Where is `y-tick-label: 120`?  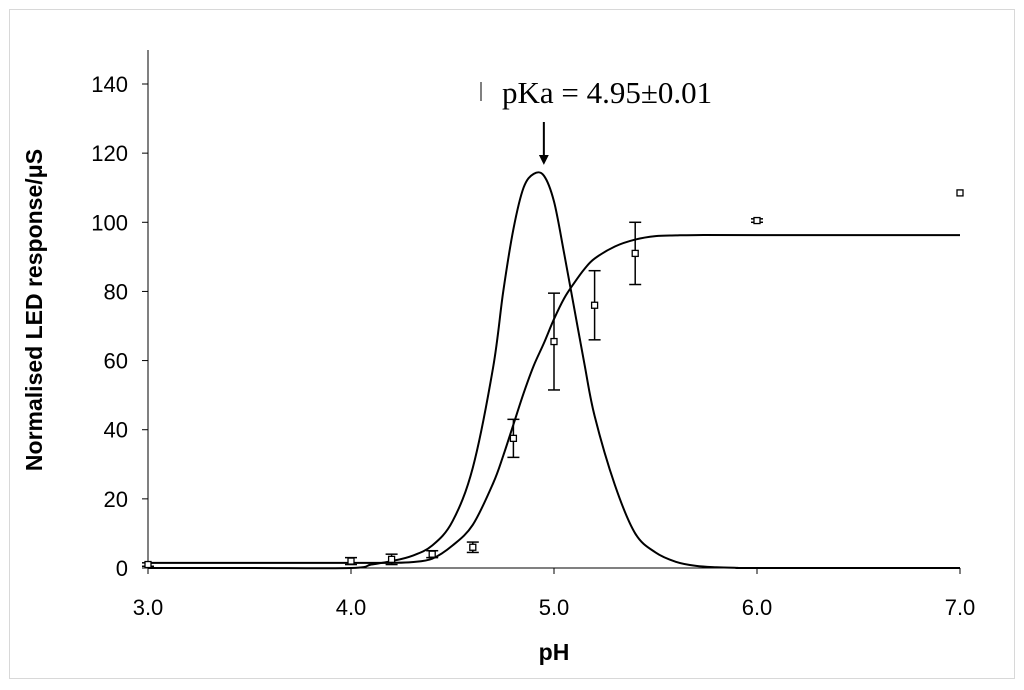
y-tick-label: 120 is located at coordinates (109, 153).